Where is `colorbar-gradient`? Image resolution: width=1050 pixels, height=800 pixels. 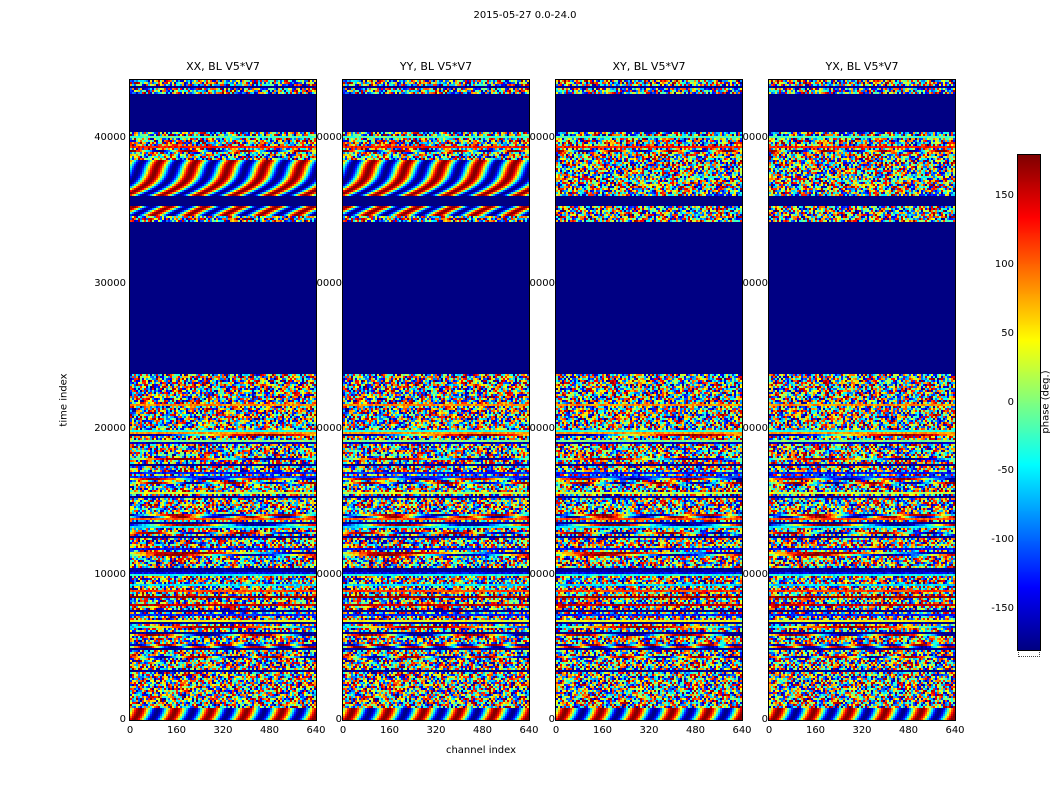 colorbar-gradient is located at coordinates (1029, 402).